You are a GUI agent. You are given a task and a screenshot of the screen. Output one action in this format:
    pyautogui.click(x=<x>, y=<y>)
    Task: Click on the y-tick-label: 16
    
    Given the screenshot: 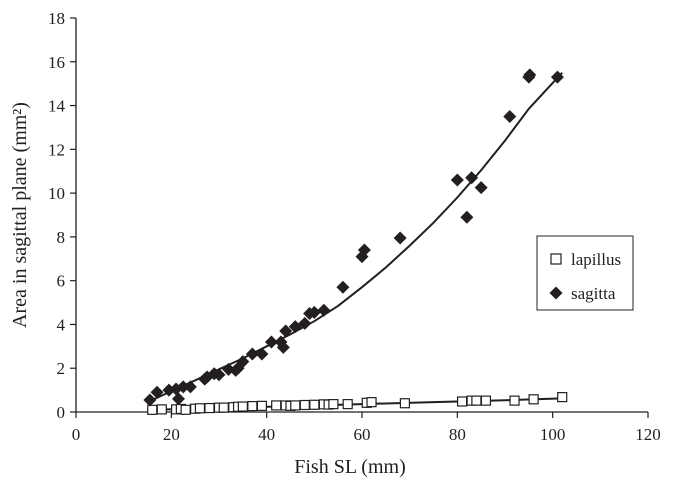 What is the action you would take?
    pyautogui.click(x=56, y=62)
    